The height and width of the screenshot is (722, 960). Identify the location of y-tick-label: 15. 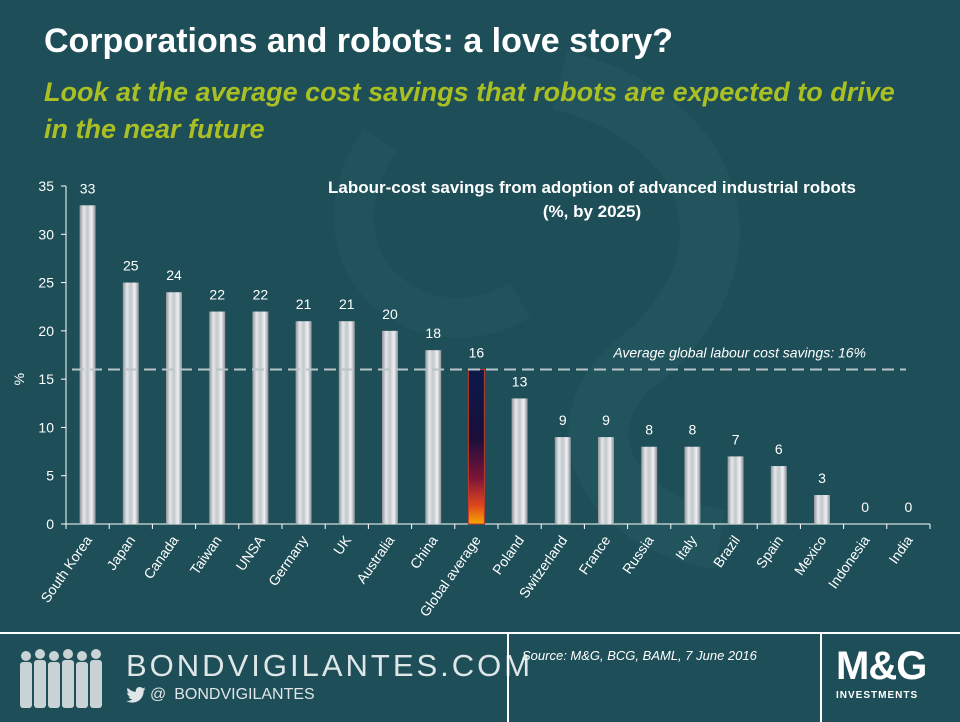
(46, 379).